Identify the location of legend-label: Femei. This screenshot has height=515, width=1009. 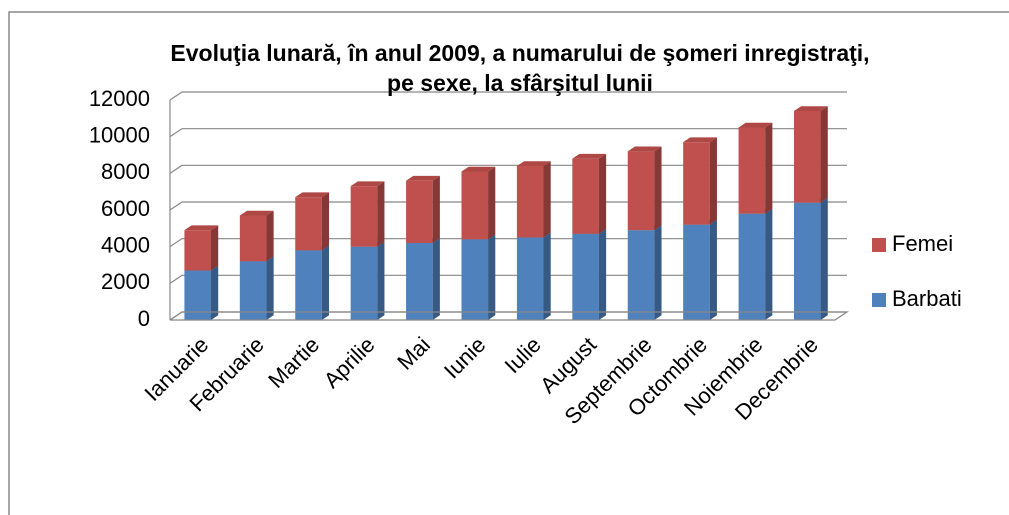
(922, 243).